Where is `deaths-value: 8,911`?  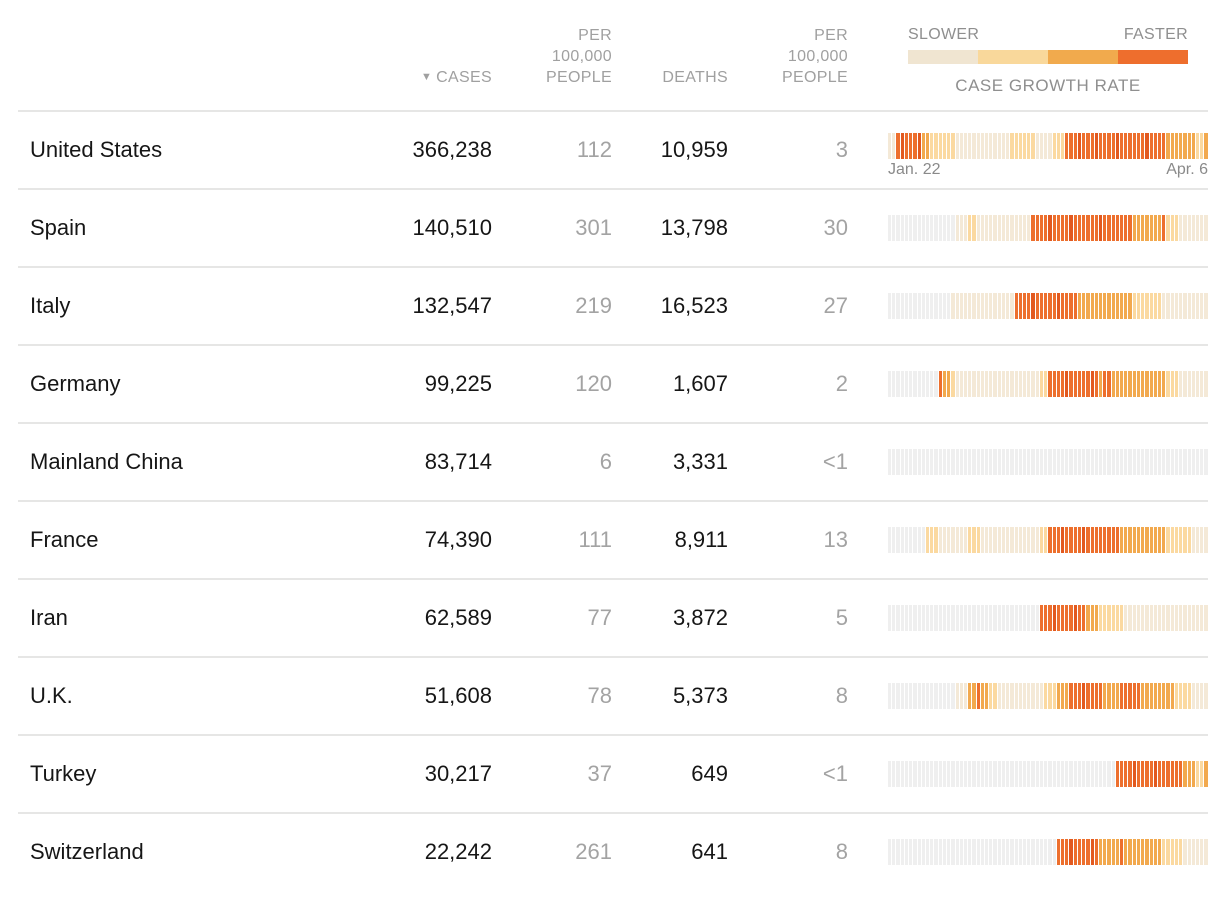
deaths-value: 8,911 is located at coordinates (701, 540).